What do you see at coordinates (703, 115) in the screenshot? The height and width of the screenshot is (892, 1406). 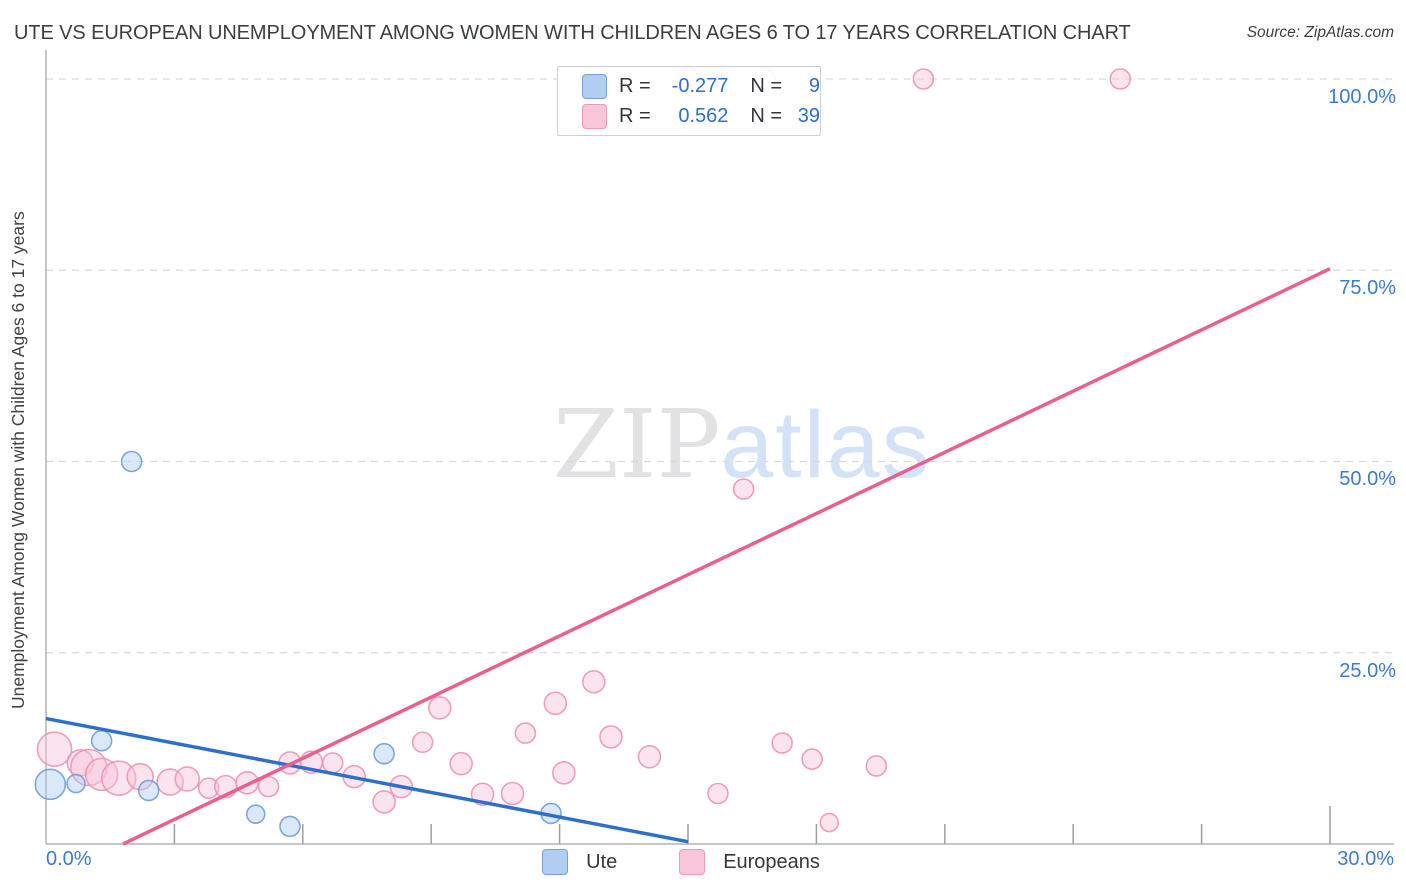 I see `r-value: 0.562` at bounding box center [703, 115].